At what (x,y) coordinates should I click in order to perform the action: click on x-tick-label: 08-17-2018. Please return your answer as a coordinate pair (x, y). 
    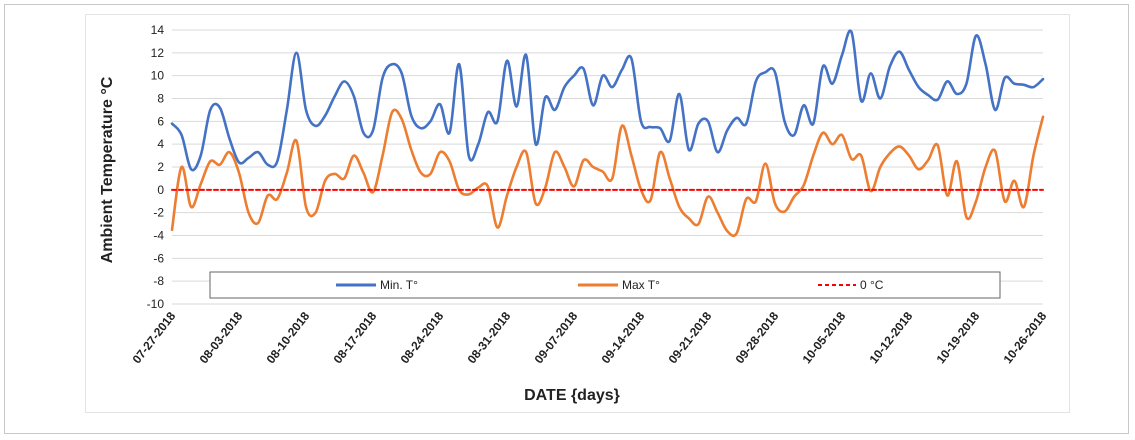
    Looking at the image, I should click on (355, 337).